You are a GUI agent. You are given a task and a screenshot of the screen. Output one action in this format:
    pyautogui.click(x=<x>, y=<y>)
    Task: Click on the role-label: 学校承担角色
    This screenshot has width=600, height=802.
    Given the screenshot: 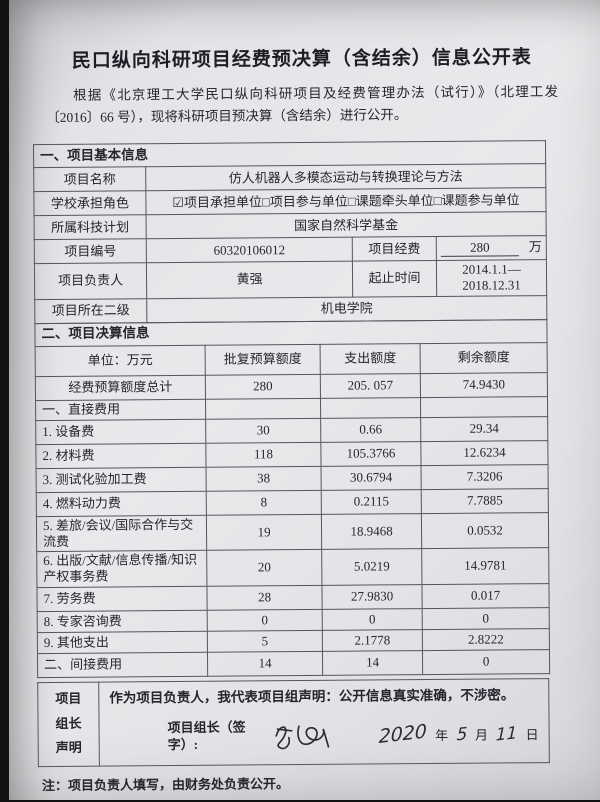 What is the action you would take?
    pyautogui.click(x=90, y=203)
    